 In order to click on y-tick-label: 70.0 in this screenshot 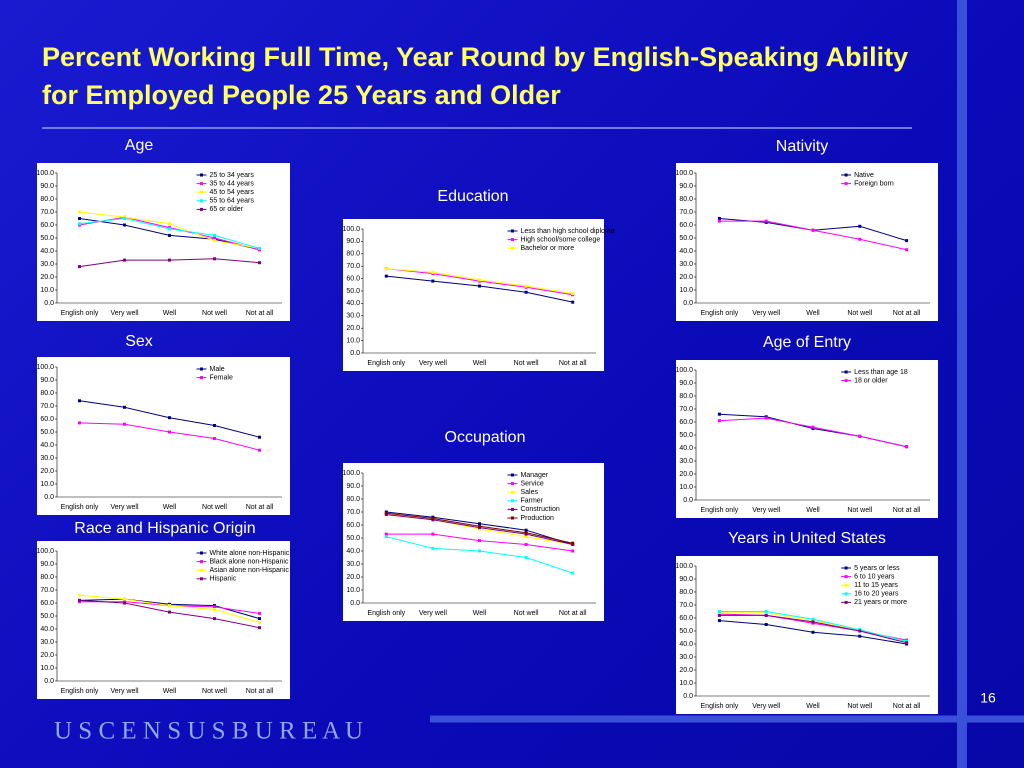, I will do `click(686, 212)`.